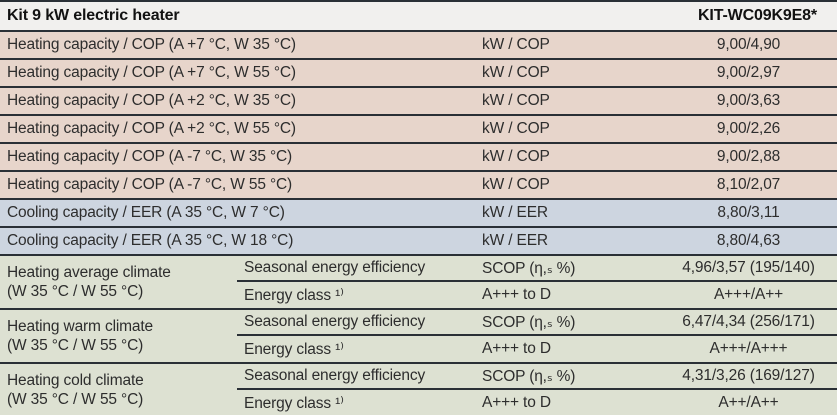  What do you see at coordinates (748, 44) in the screenshot?
I see `spec-value: 9,00/4,90` at bounding box center [748, 44].